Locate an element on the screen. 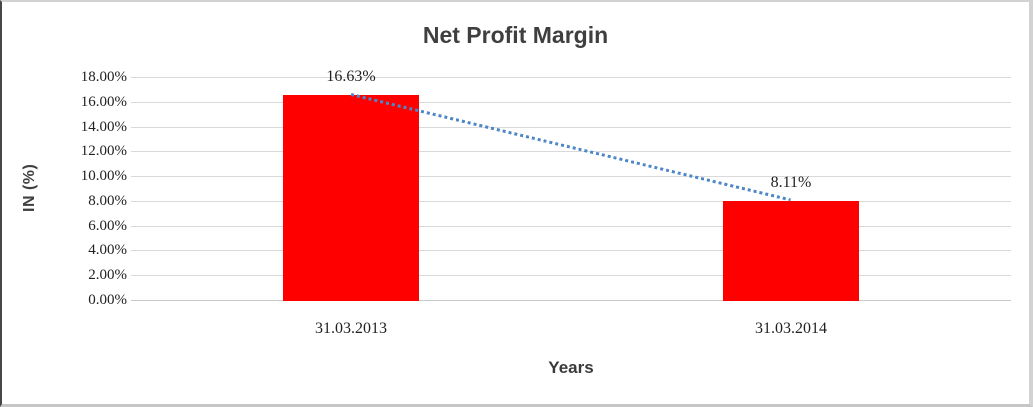  y-tick-label: 4.00% is located at coordinates (107, 250).